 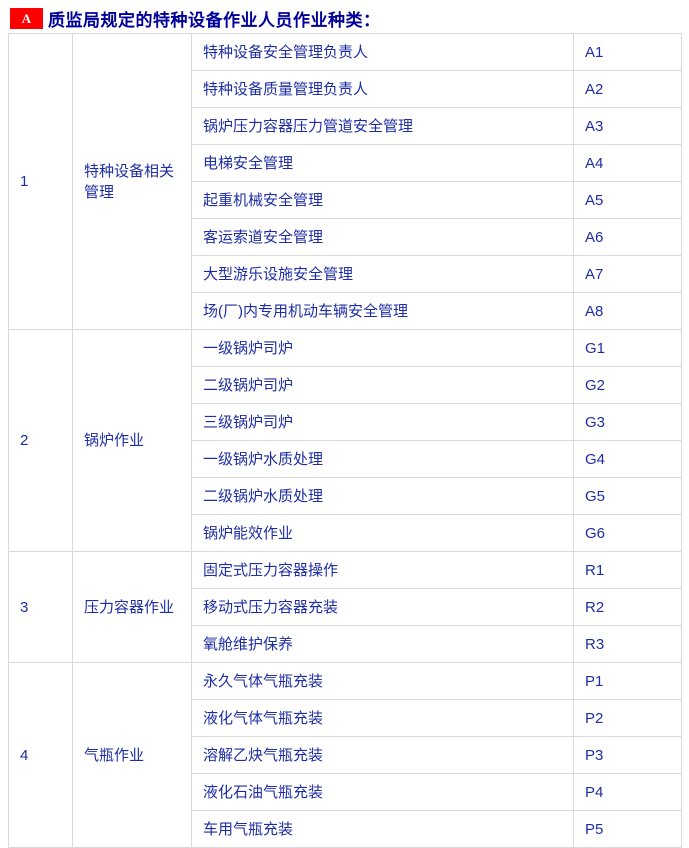 I want to click on table-row: 锅炉能效作业 G6, so click(x=345, y=533).